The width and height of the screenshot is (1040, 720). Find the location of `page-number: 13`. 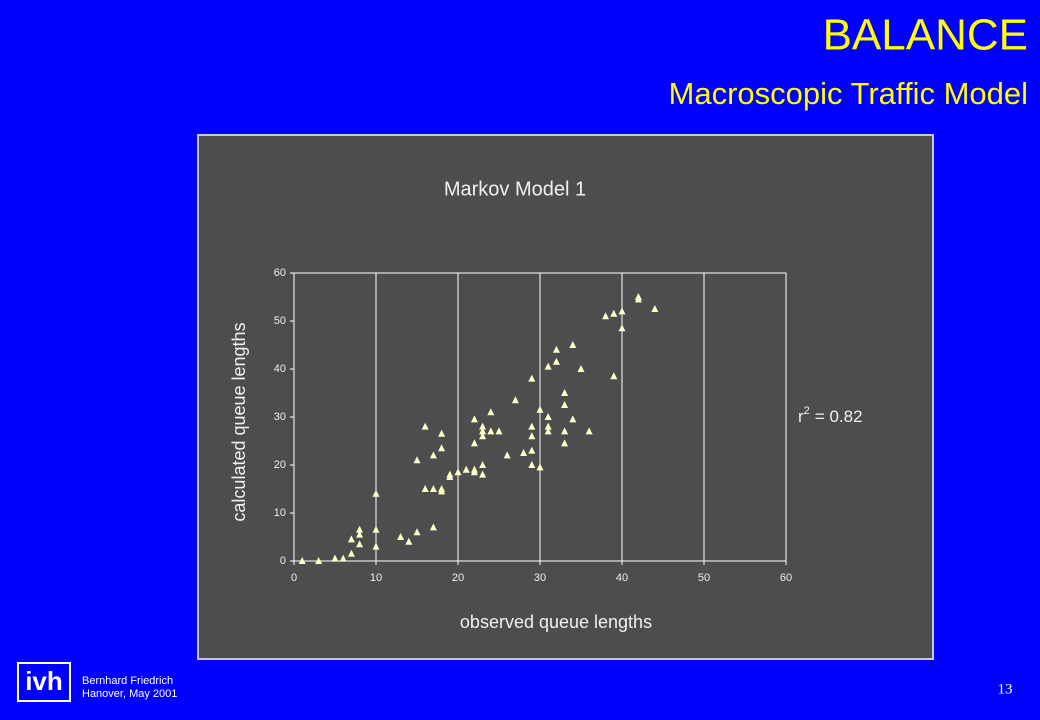

page-number: 13 is located at coordinates (1005, 689).